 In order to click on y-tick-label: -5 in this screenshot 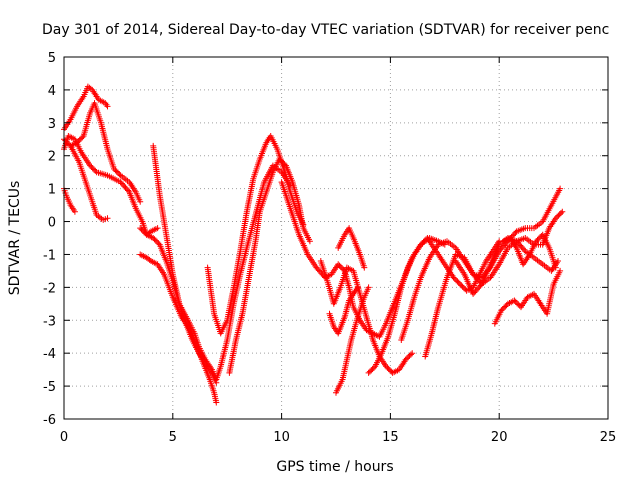, I will do `click(49, 387)`.